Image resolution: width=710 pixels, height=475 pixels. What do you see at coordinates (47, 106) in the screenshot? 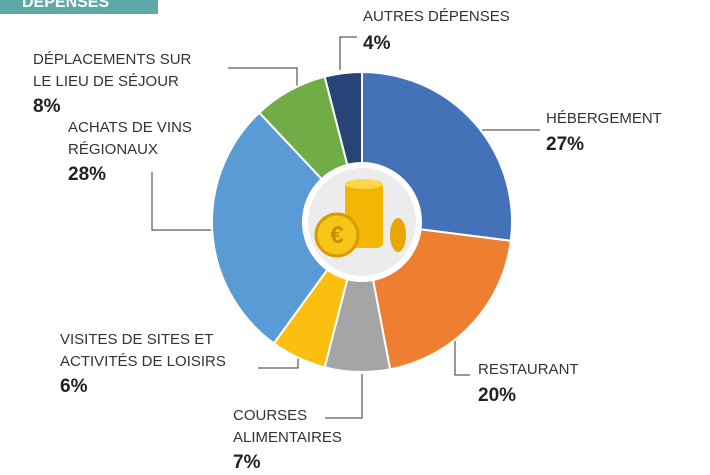
I see `value-label: 8%` at bounding box center [47, 106].